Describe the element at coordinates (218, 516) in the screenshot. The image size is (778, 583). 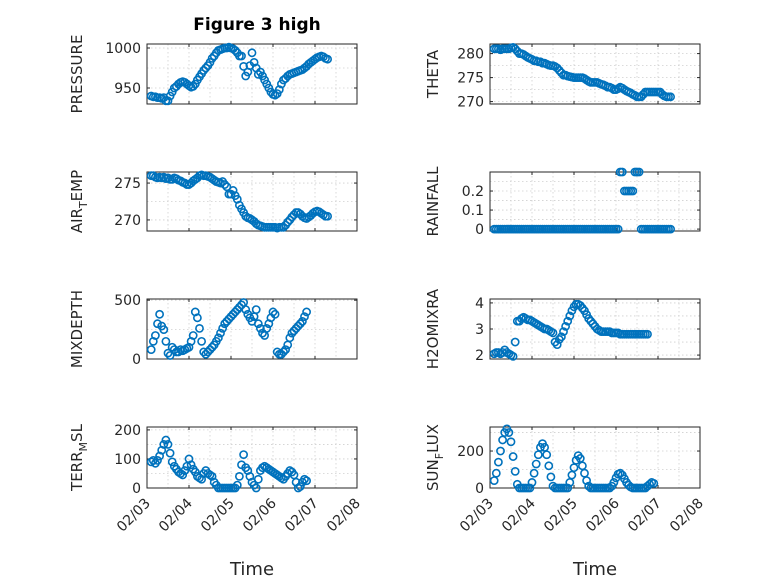
I see `x-tick-label: 02/05` at that location.